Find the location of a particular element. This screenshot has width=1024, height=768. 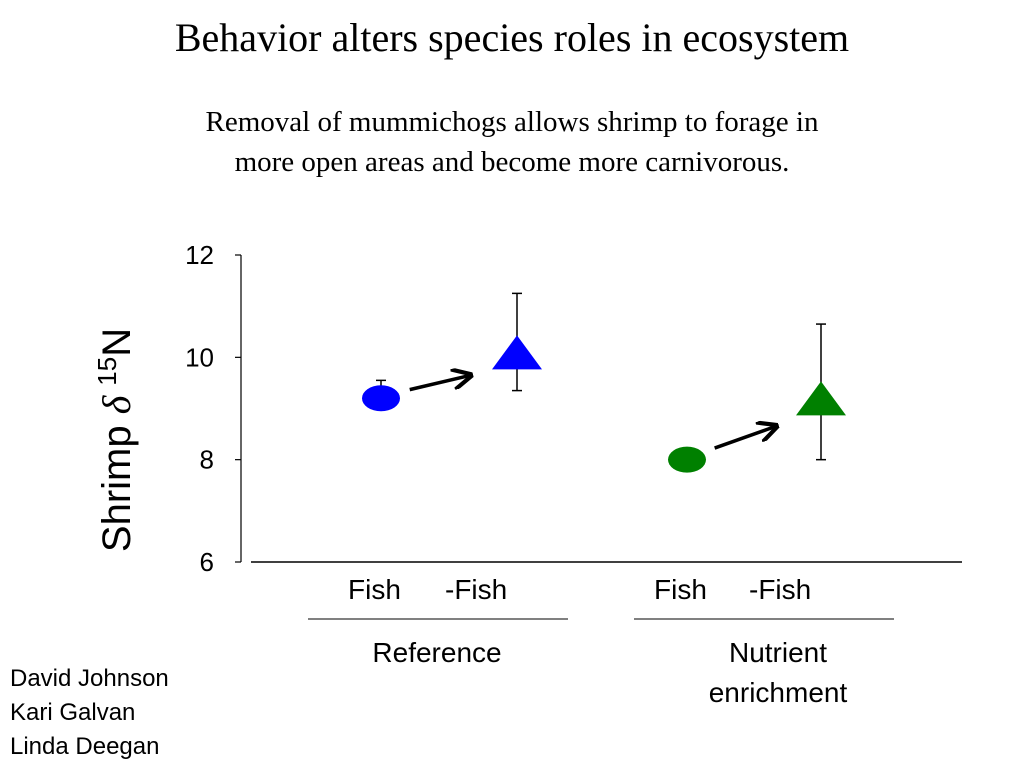

authors: David Johnson Kari Galvan Linda Deegan is located at coordinates (89, 713).